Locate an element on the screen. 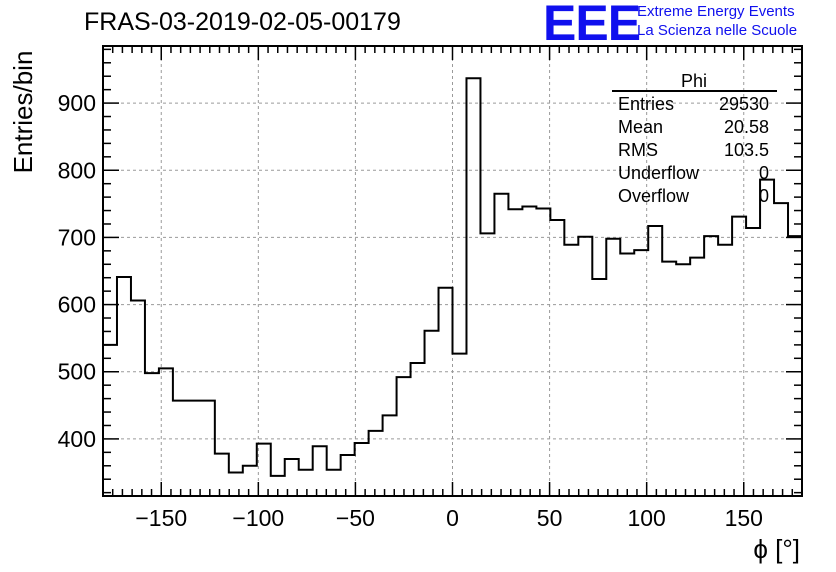 This screenshot has width=836, height=572. logo-line-2: La Scienza nelle Scuole is located at coordinates (717, 30).